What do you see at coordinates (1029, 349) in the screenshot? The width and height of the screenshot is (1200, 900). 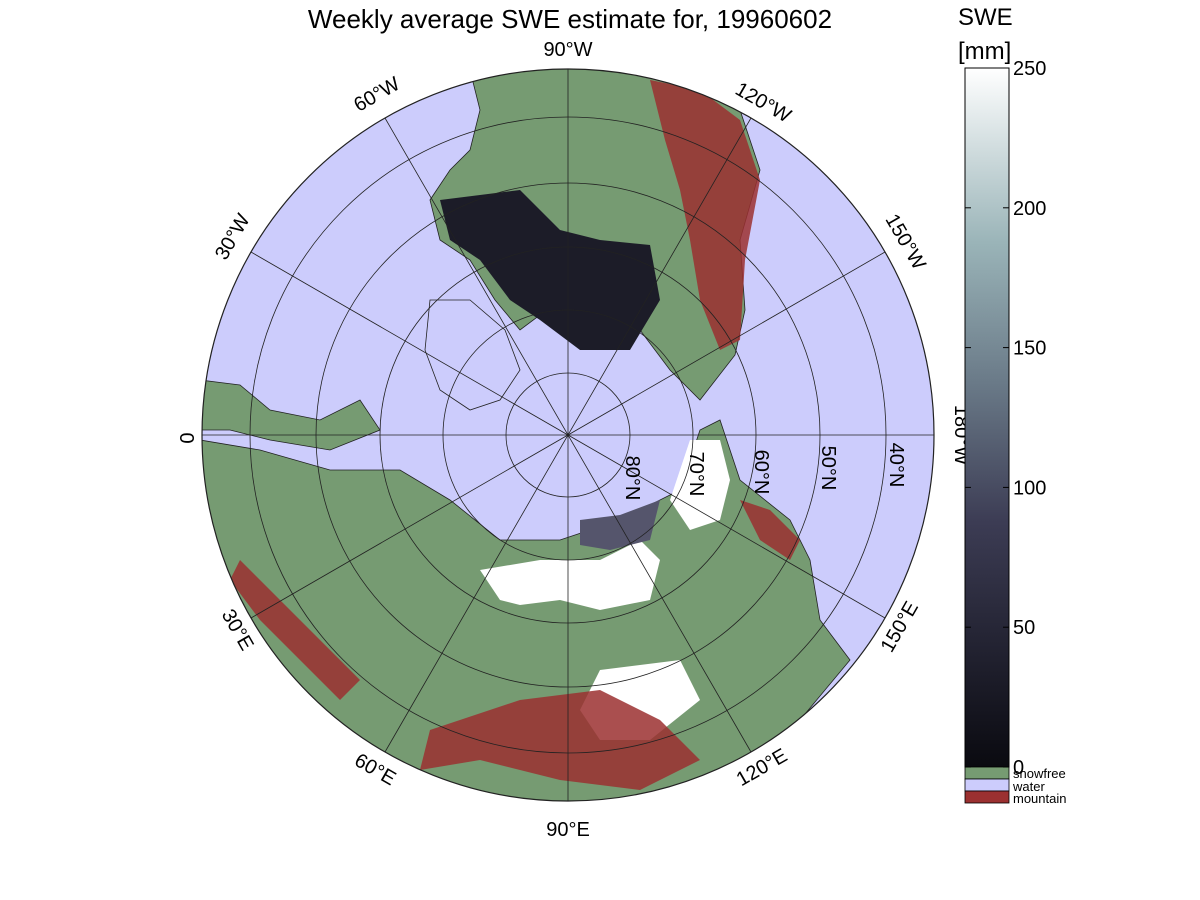 I see `colorbar-tick-label: 150` at bounding box center [1029, 349].